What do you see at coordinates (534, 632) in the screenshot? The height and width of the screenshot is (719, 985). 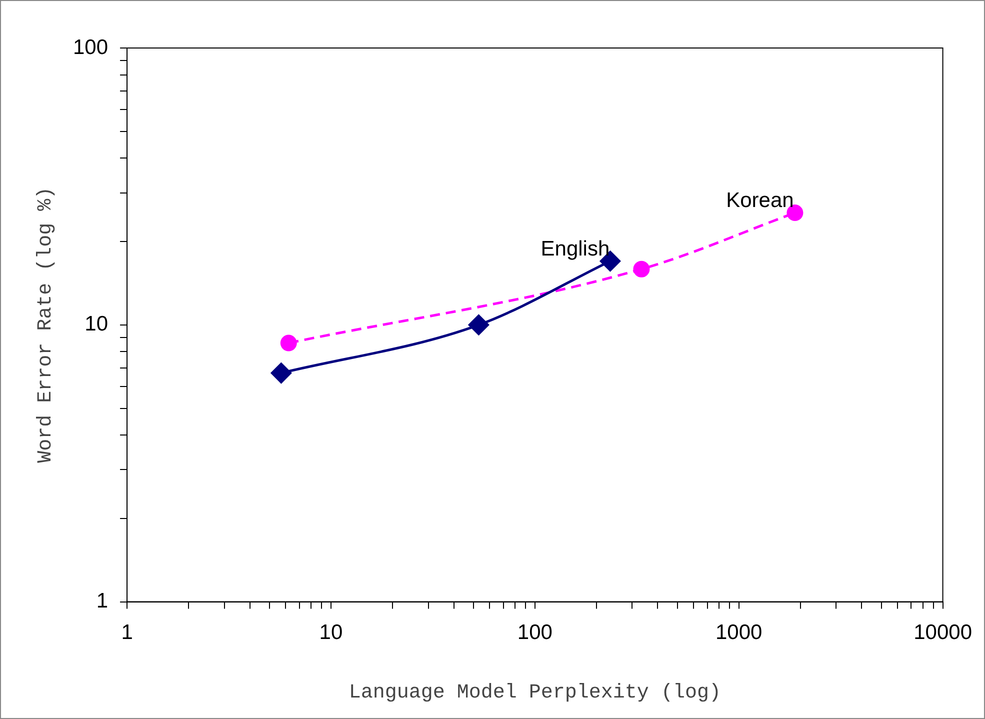 I see `x-tick-label: 100` at bounding box center [534, 632].